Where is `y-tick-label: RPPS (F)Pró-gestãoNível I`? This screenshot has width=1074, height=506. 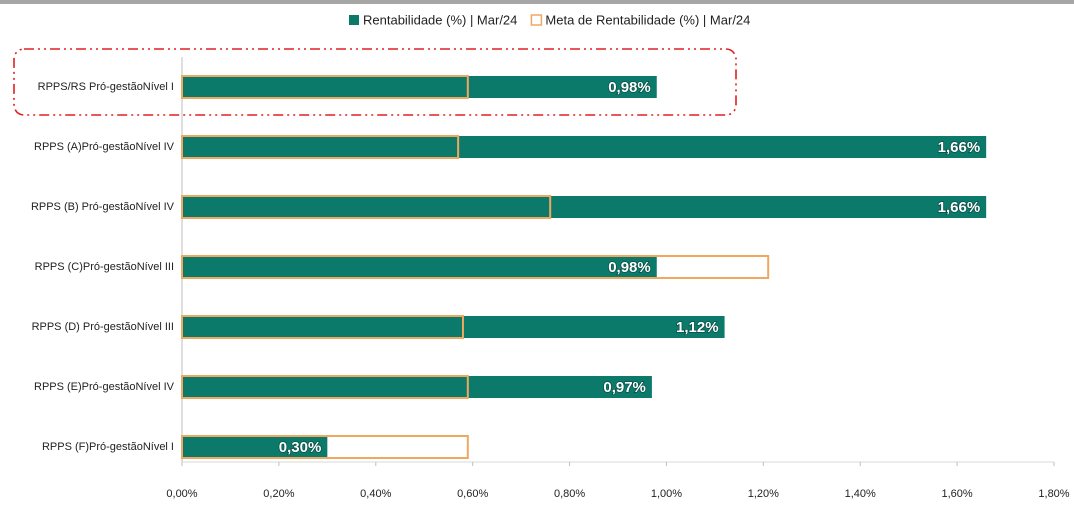 y-tick-label: RPPS (F)Pró-gestãoNível I is located at coordinates (108, 447).